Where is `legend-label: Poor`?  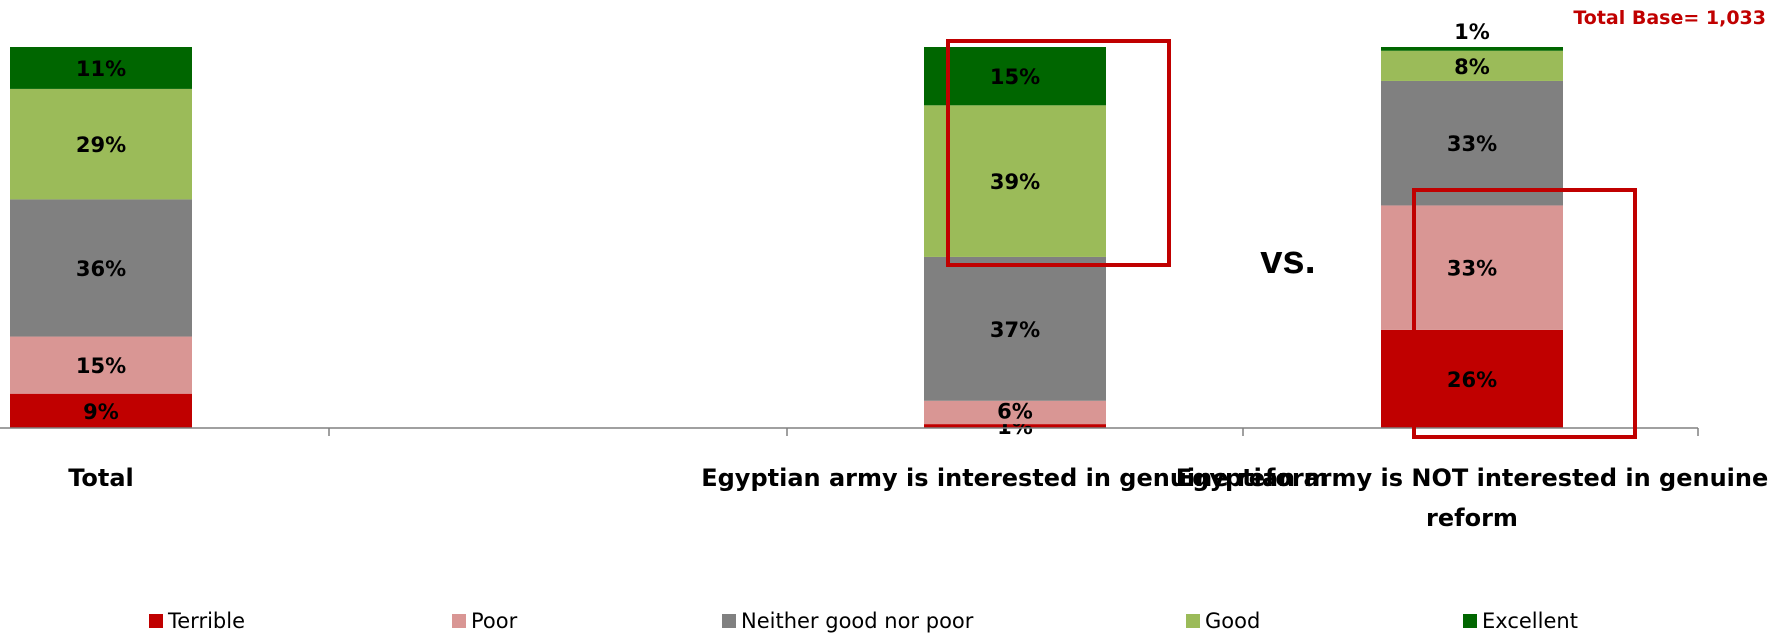 legend-label: Poor is located at coordinates (494, 621).